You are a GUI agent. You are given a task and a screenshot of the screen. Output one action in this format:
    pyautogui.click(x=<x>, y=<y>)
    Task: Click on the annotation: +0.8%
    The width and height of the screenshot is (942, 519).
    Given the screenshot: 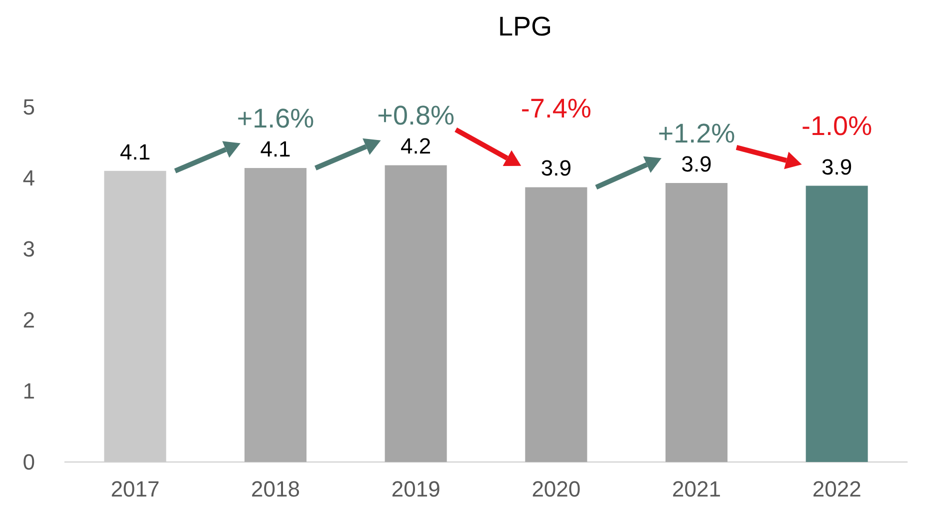 What is the action you would take?
    pyautogui.click(x=415, y=115)
    